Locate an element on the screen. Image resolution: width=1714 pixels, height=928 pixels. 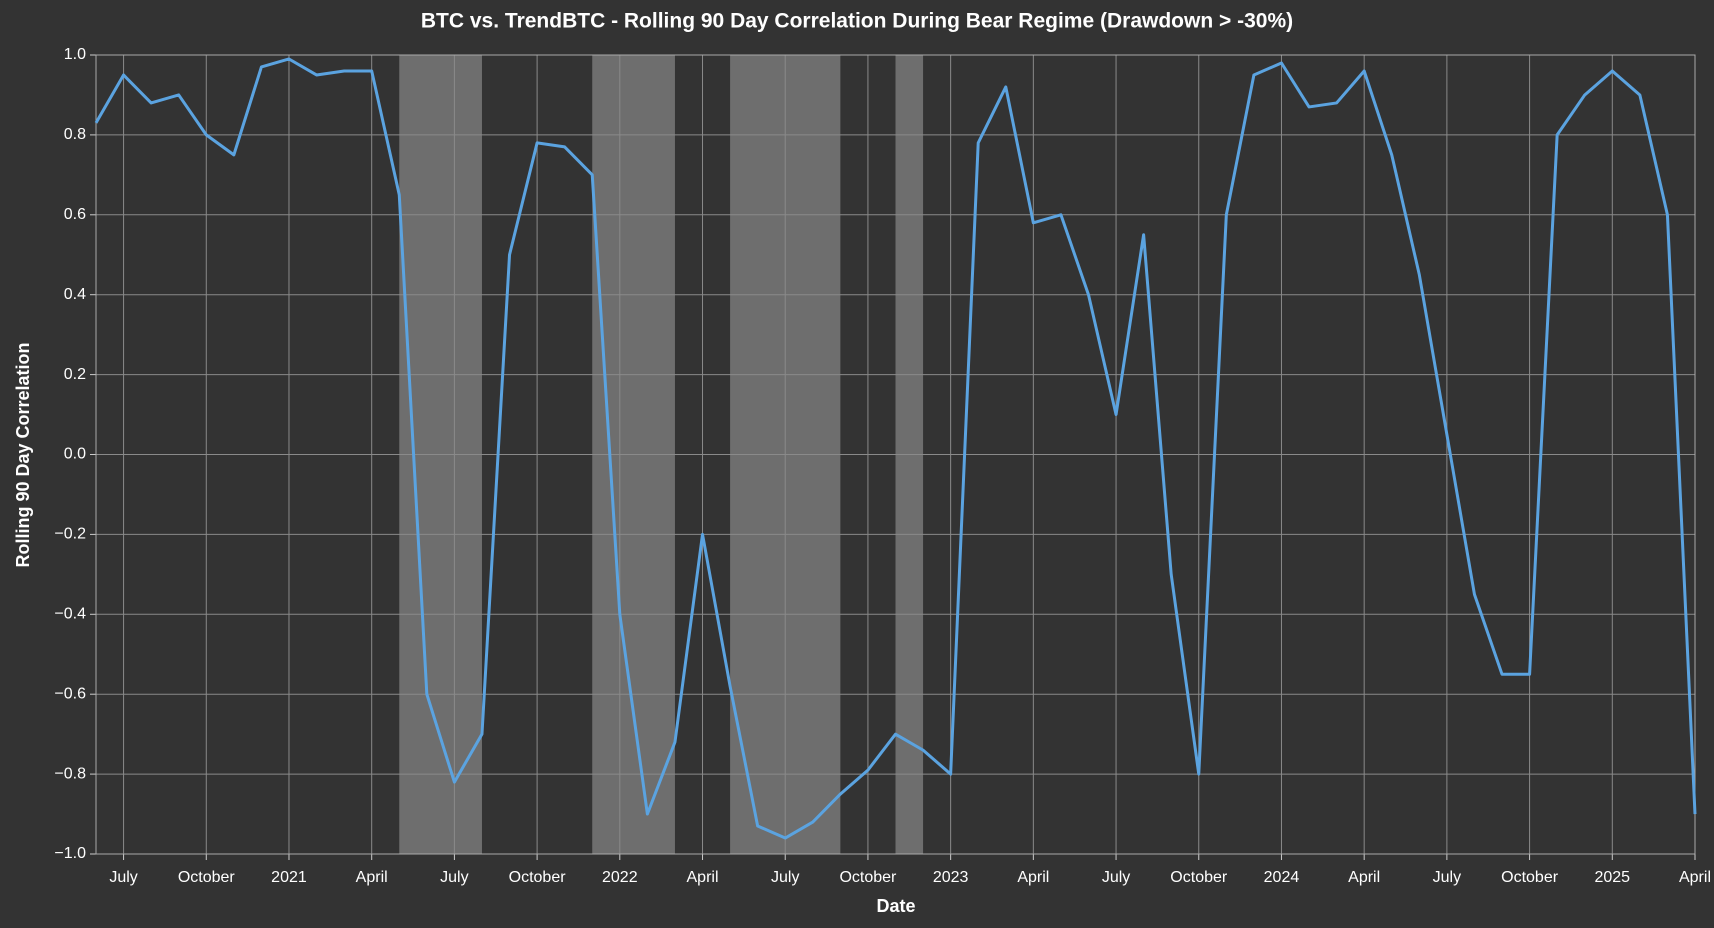
x-axis-label: Date is located at coordinates (895, 906).